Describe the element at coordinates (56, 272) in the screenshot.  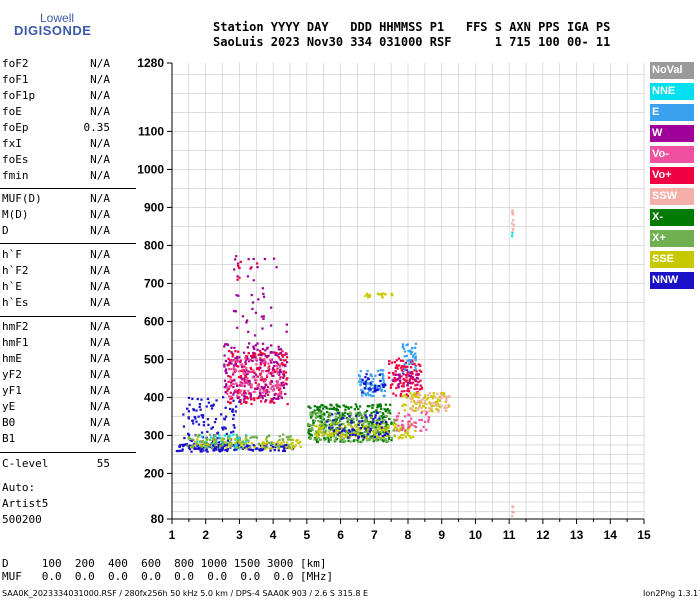
I see `param-row-hf2: h`F2 N/A` at that location.